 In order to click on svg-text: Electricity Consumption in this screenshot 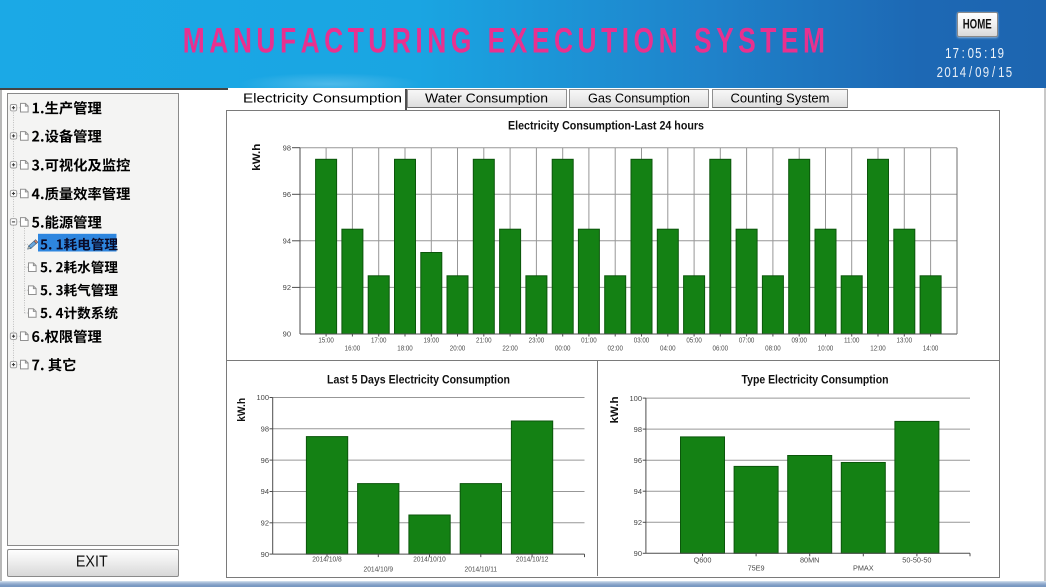, I will do `click(322, 98)`.